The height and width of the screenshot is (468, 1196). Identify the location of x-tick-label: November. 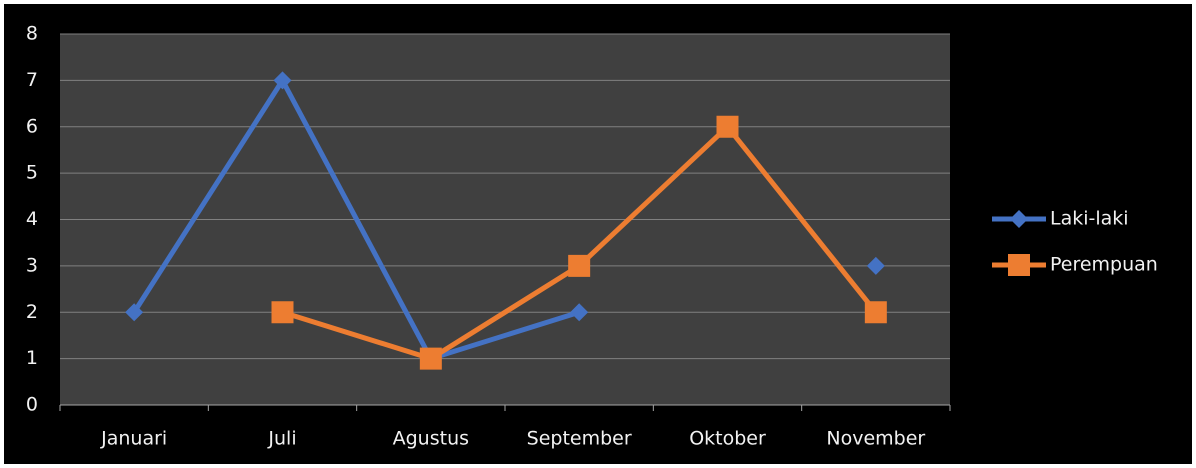
(875, 439).